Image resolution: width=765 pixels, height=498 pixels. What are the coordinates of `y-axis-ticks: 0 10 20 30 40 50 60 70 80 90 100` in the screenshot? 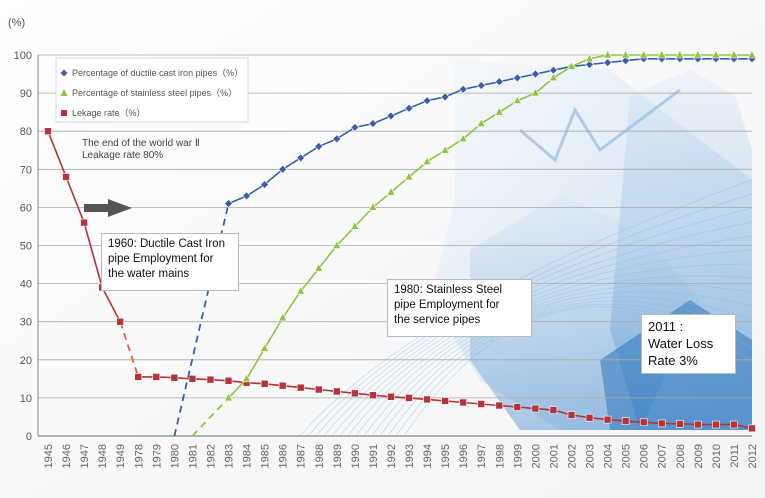 It's located at (23, 246).